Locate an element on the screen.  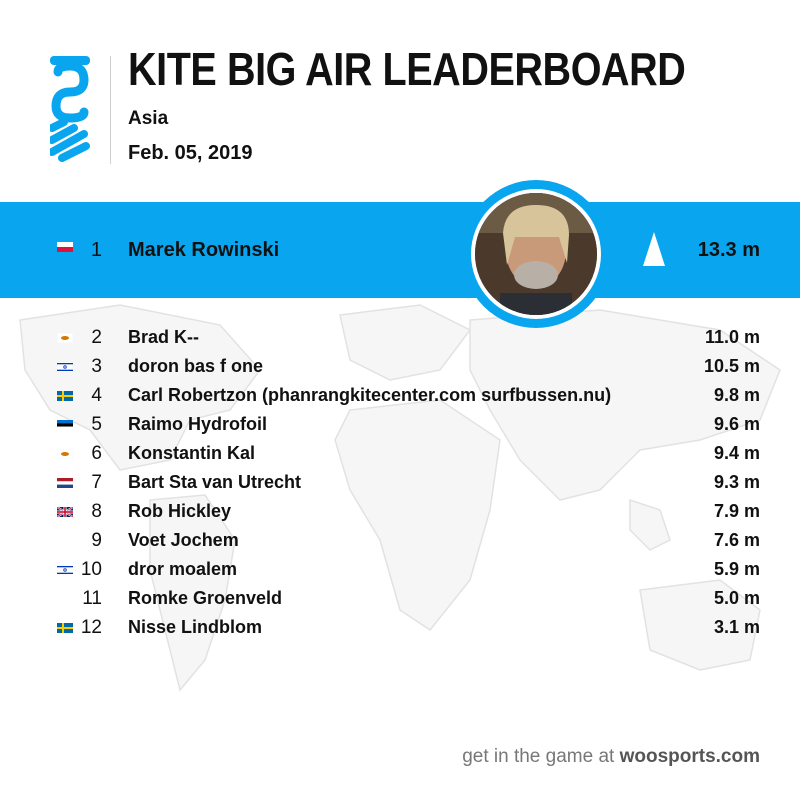
leader-name: Marek Rowinski is located at coordinates (204, 250).